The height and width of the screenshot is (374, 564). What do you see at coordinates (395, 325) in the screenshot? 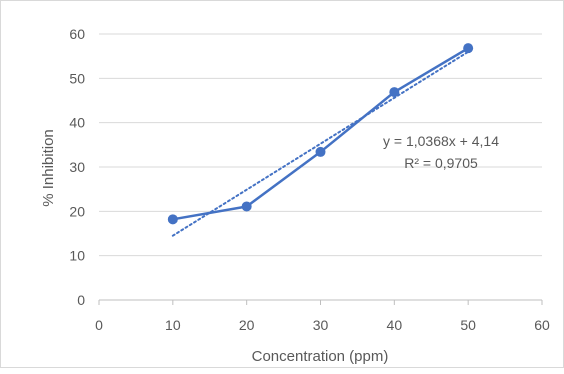
I see `x-tick-label: 40` at bounding box center [395, 325].